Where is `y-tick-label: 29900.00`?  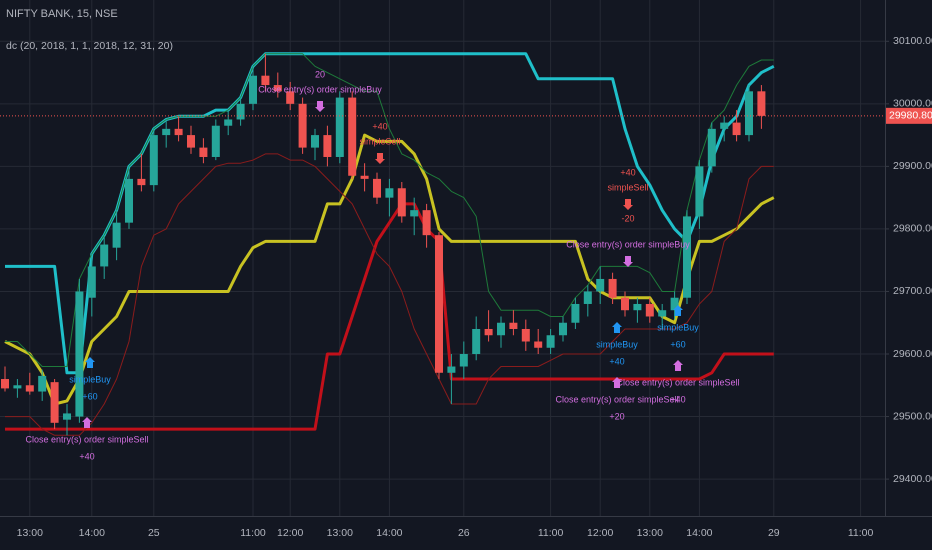
y-tick-label: 29900.00 is located at coordinates (912, 166).